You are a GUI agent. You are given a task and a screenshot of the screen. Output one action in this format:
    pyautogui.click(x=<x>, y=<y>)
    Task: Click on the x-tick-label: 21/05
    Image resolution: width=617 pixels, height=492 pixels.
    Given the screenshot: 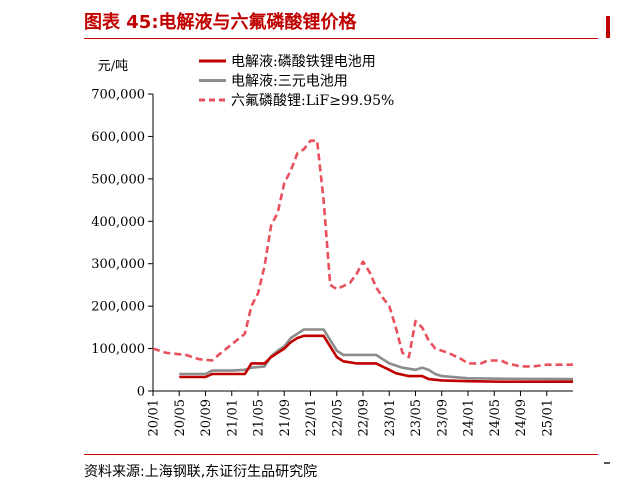 What is the action you would take?
    pyautogui.click(x=259, y=417)
    